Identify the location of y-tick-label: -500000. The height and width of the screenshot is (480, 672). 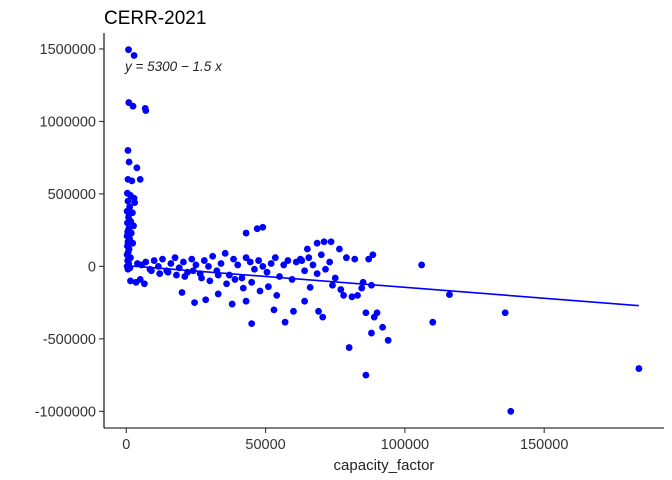
(69, 340).